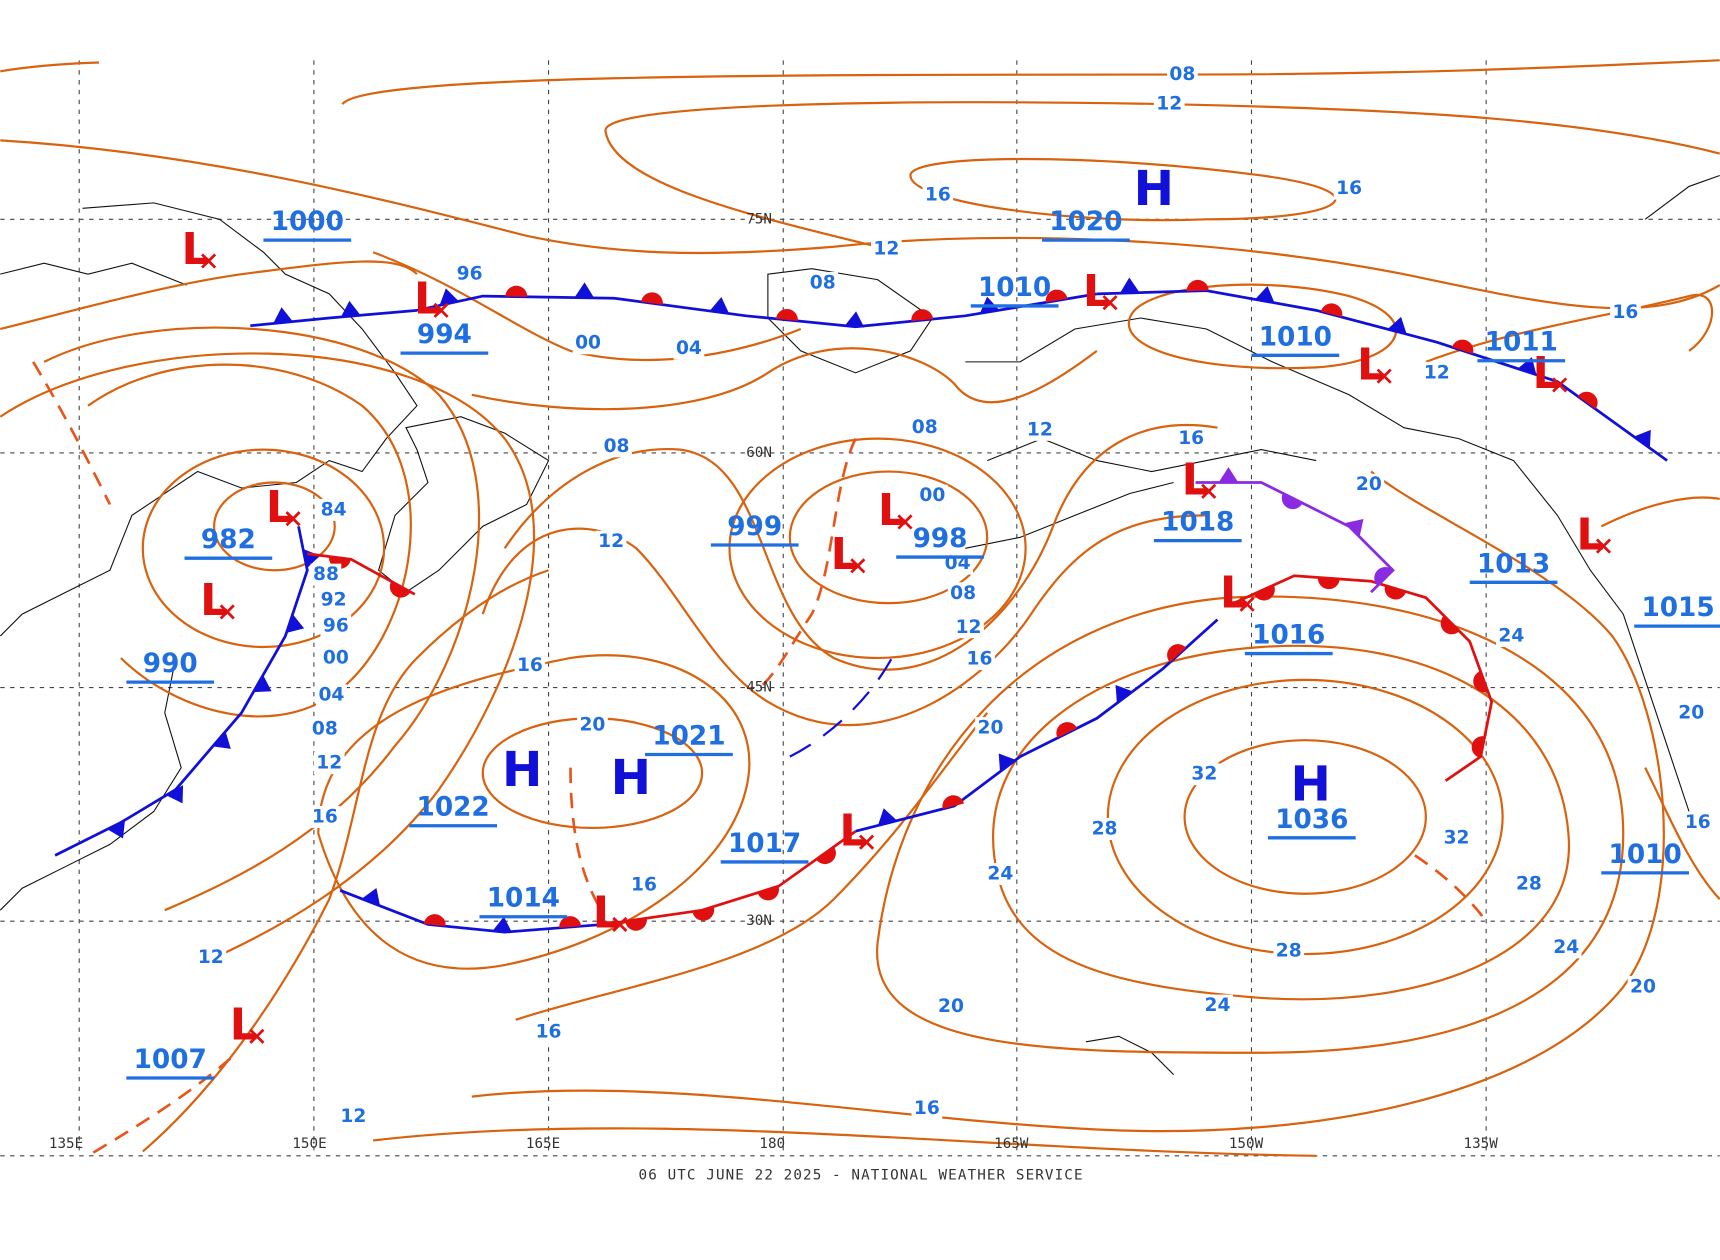 The width and height of the screenshot is (1720, 1260). I want to click on isobar-label: 88, so click(326, 574).